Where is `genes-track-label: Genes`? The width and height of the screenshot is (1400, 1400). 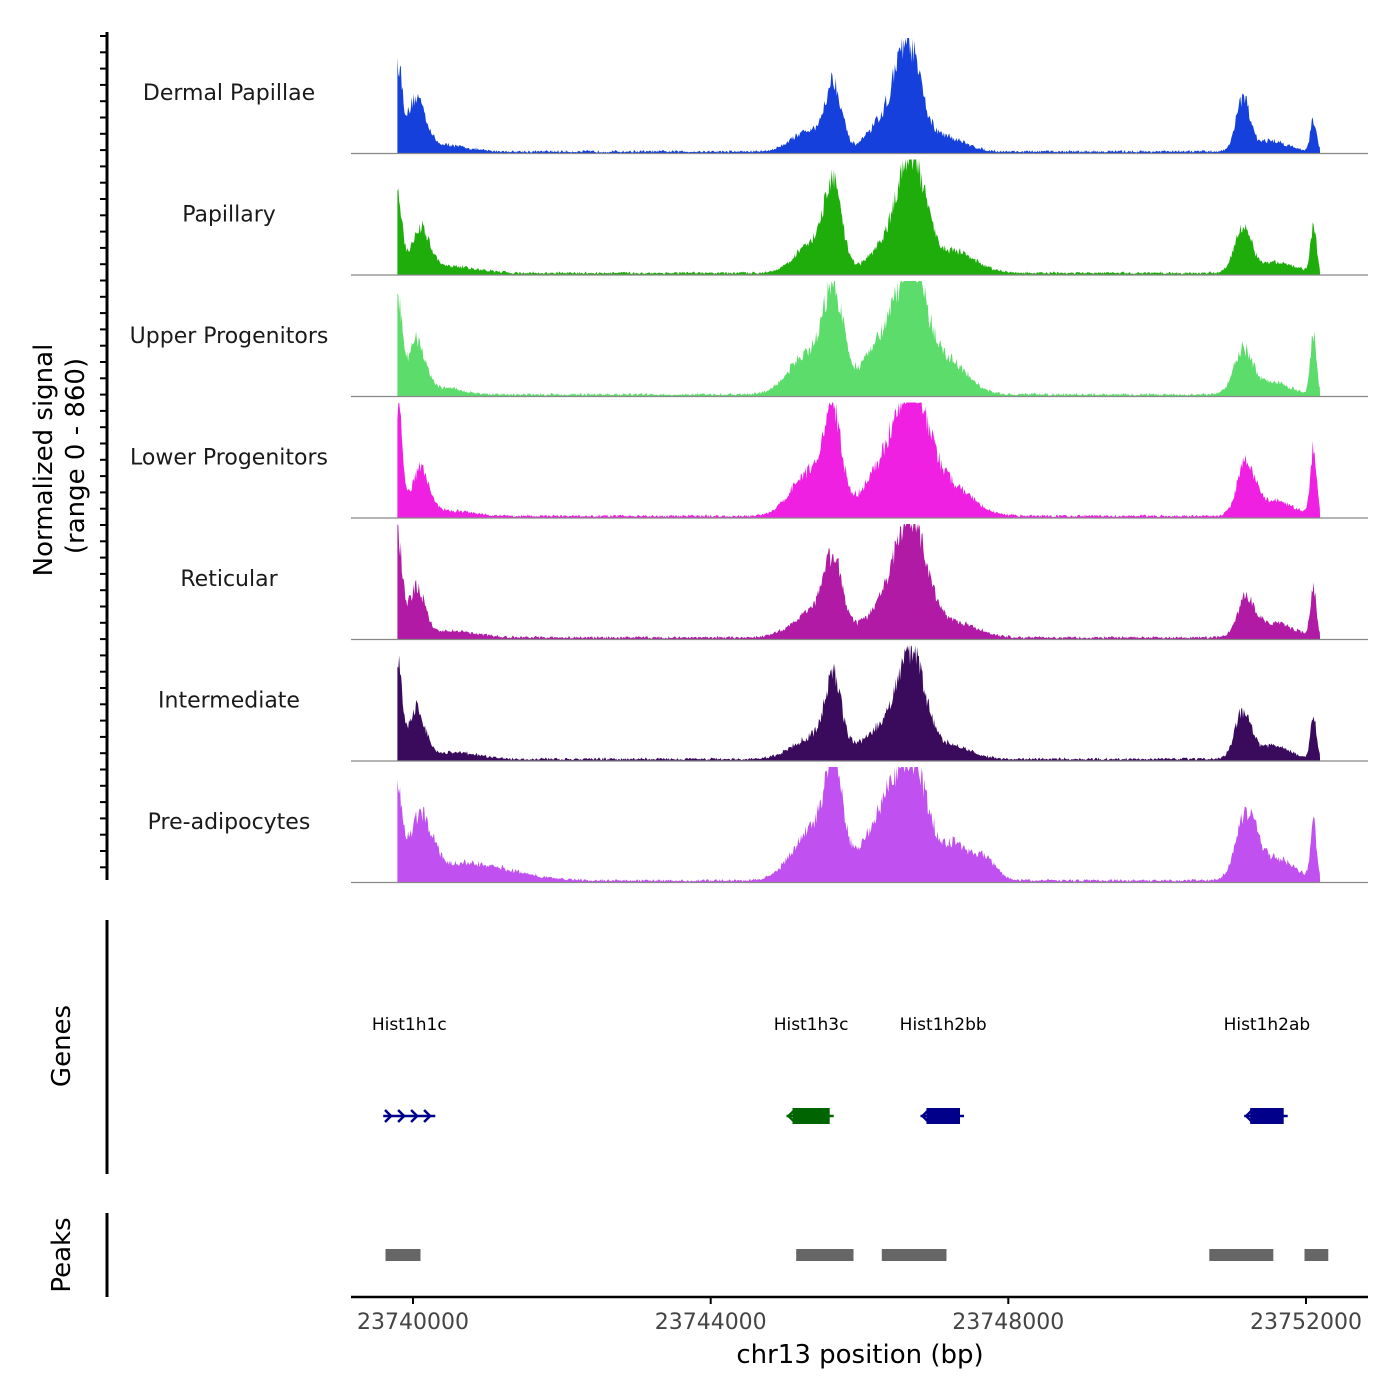
genes-track-label: Genes is located at coordinates (62, 1046).